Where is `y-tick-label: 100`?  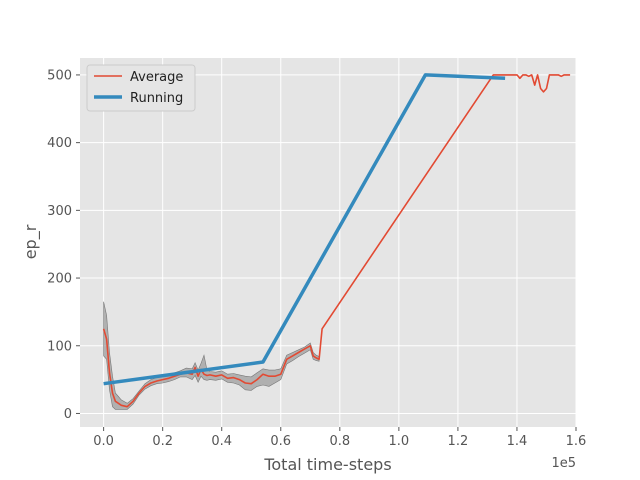
y-tick-label: 100 is located at coordinates (59, 346).